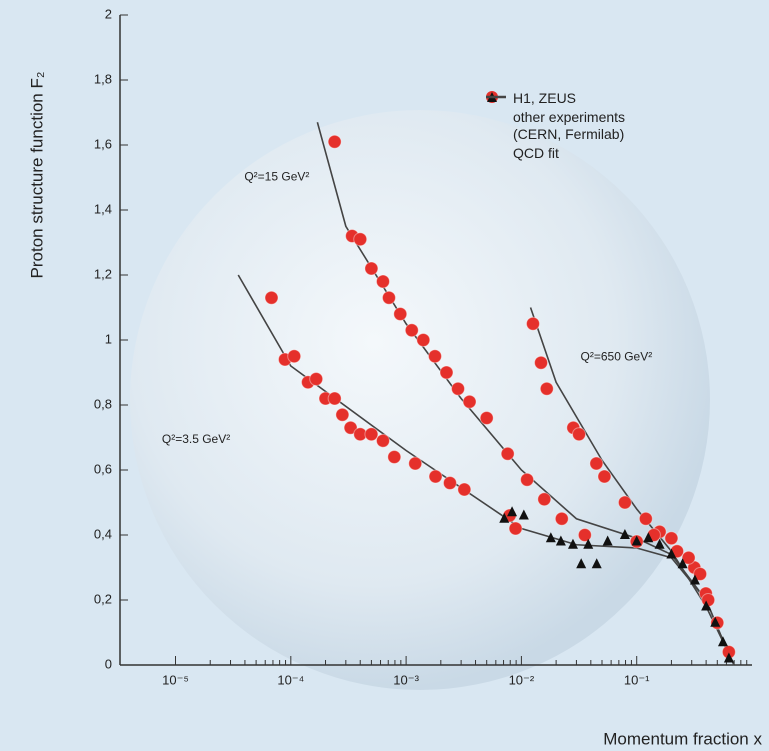 This screenshot has height=751, width=769. What do you see at coordinates (103, 598) in the screenshot?
I see `y-tick-label: 0,2` at bounding box center [103, 598].